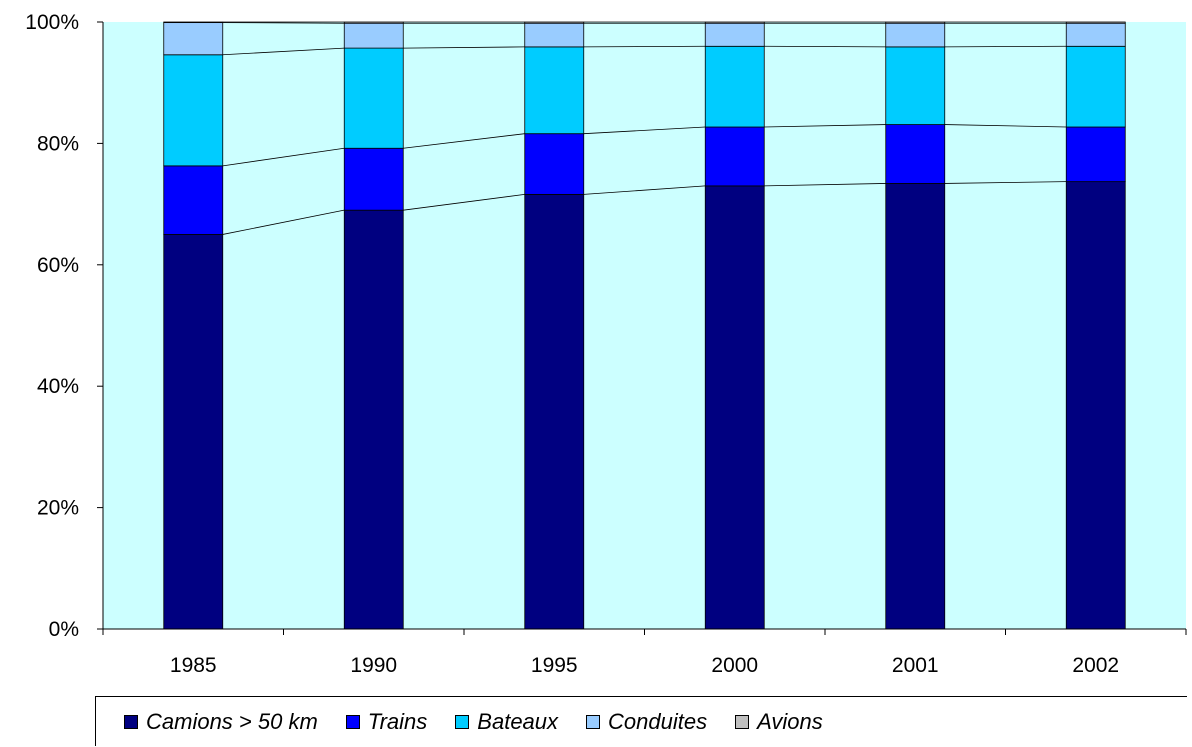 This screenshot has width=1192, height=747. I want to click on y-axis-tick-labels: 0% 20% 40% 60% 80% 100%, so click(52, 326).